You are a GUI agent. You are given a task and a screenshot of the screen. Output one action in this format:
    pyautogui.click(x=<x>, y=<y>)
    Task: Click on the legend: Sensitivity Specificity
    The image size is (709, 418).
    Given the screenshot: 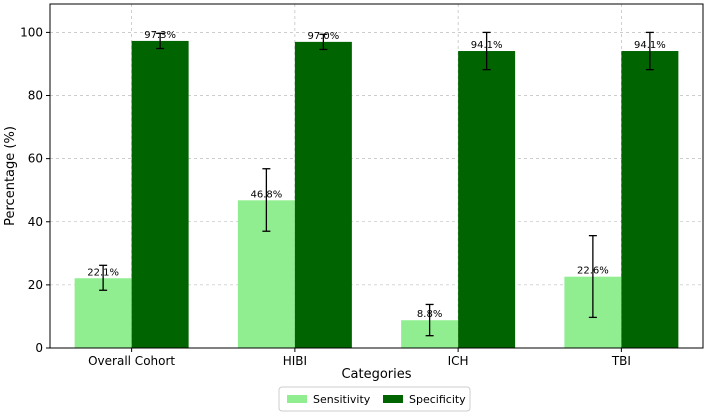 What is the action you would take?
    pyautogui.click(x=374, y=399)
    